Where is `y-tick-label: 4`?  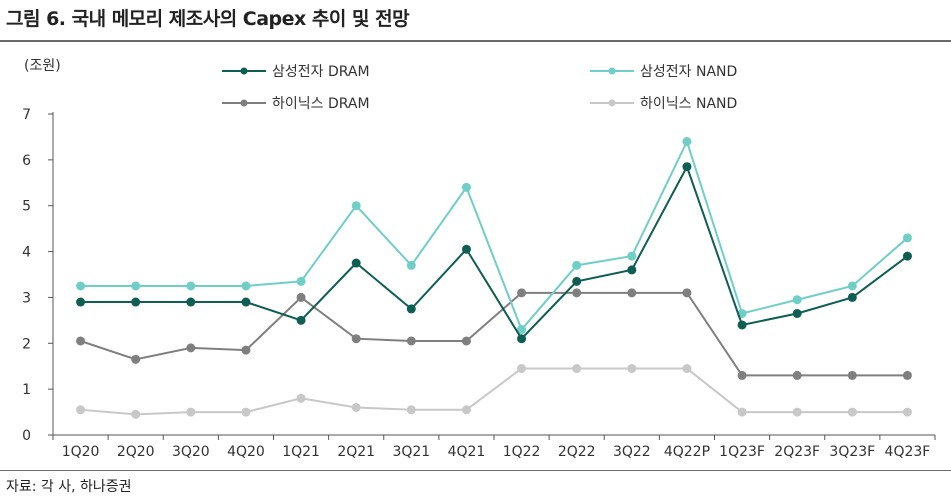
y-tick-label: 4 is located at coordinates (26, 253).